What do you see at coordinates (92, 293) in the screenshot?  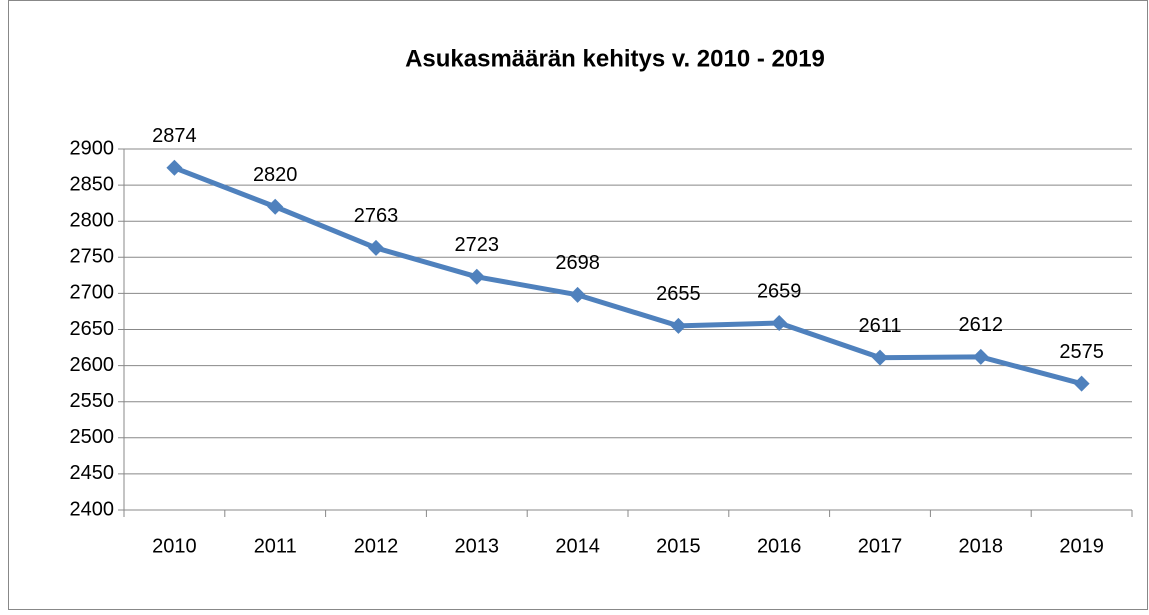 I see `y-tick-label: 2700` at bounding box center [92, 293].